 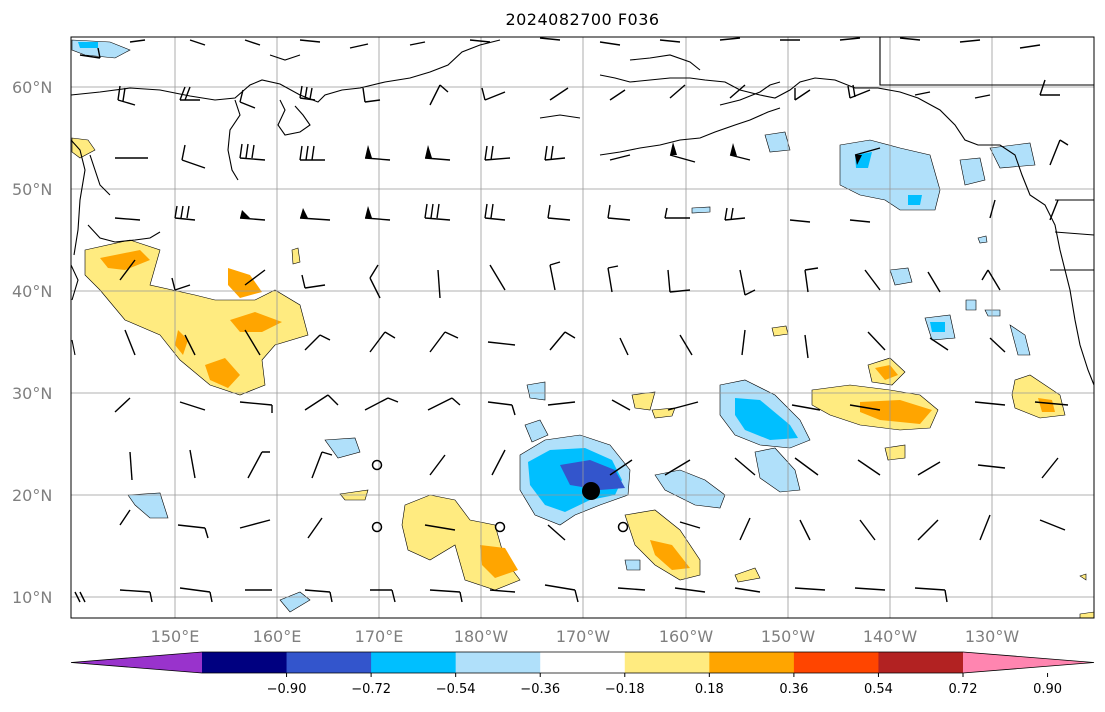 What do you see at coordinates (32, 291) in the screenshot?
I see `lat-label: 40°N` at bounding box center [32, 291].